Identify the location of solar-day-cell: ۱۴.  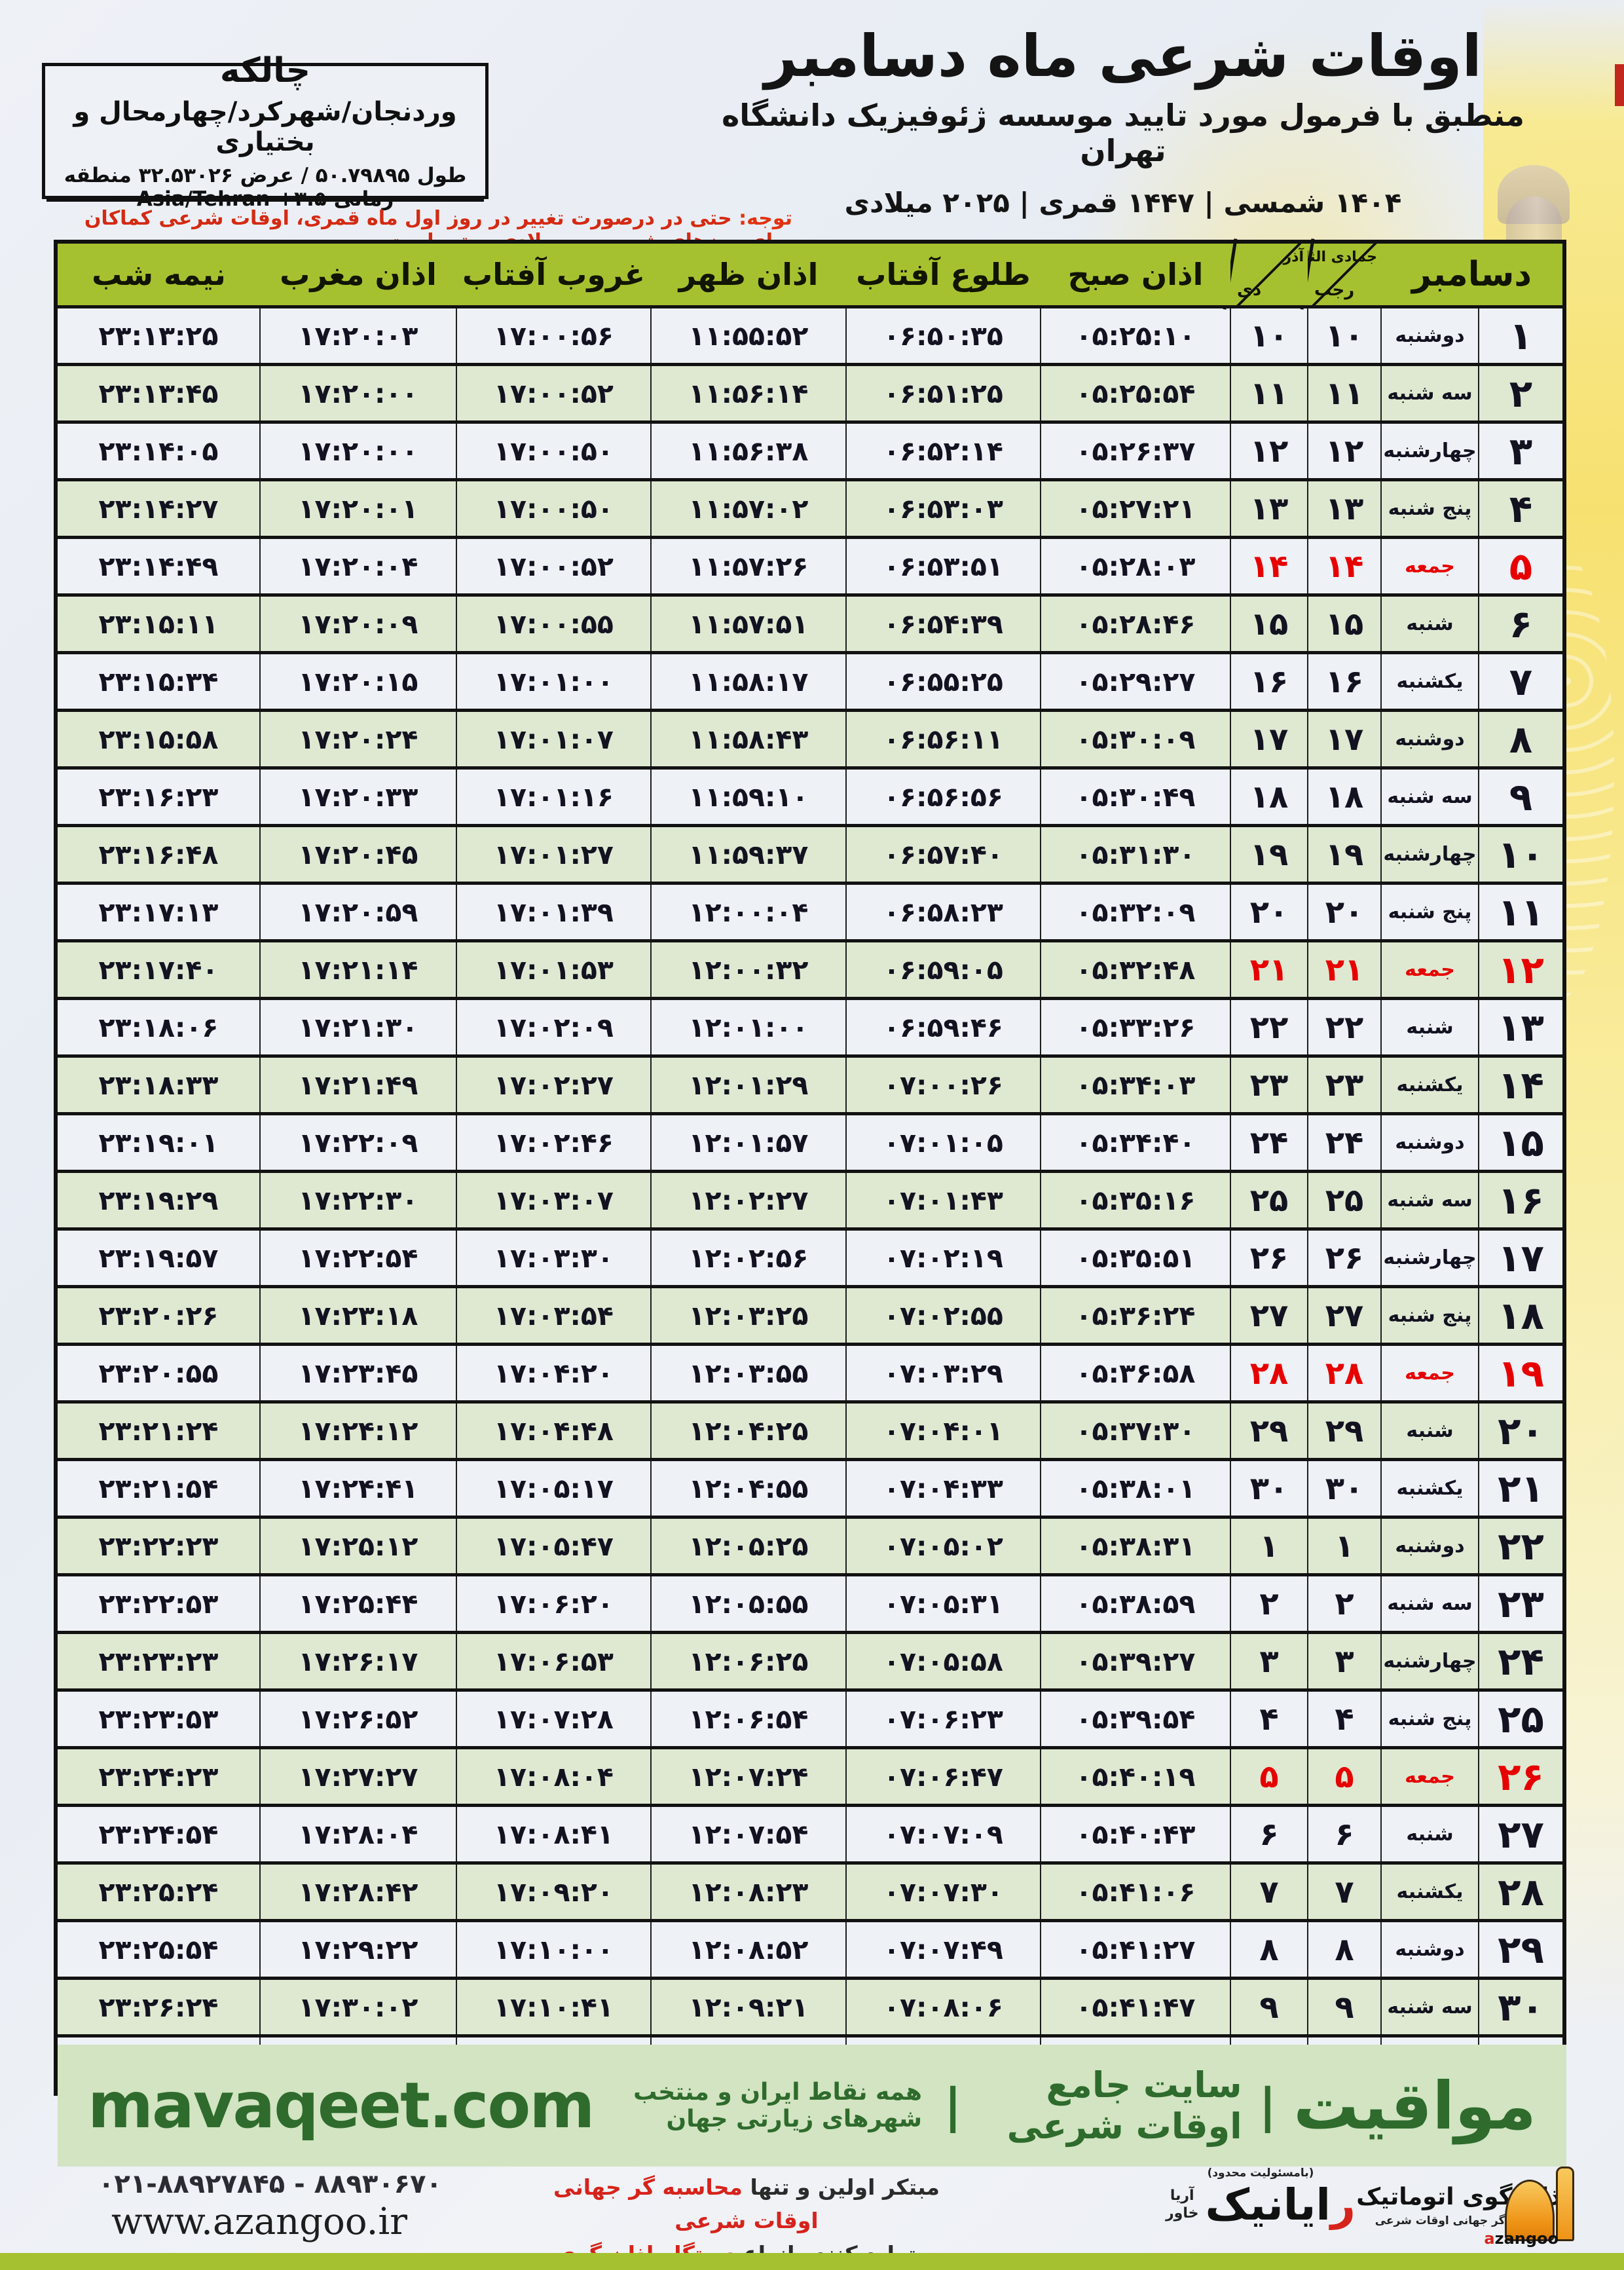
(1269, 566).